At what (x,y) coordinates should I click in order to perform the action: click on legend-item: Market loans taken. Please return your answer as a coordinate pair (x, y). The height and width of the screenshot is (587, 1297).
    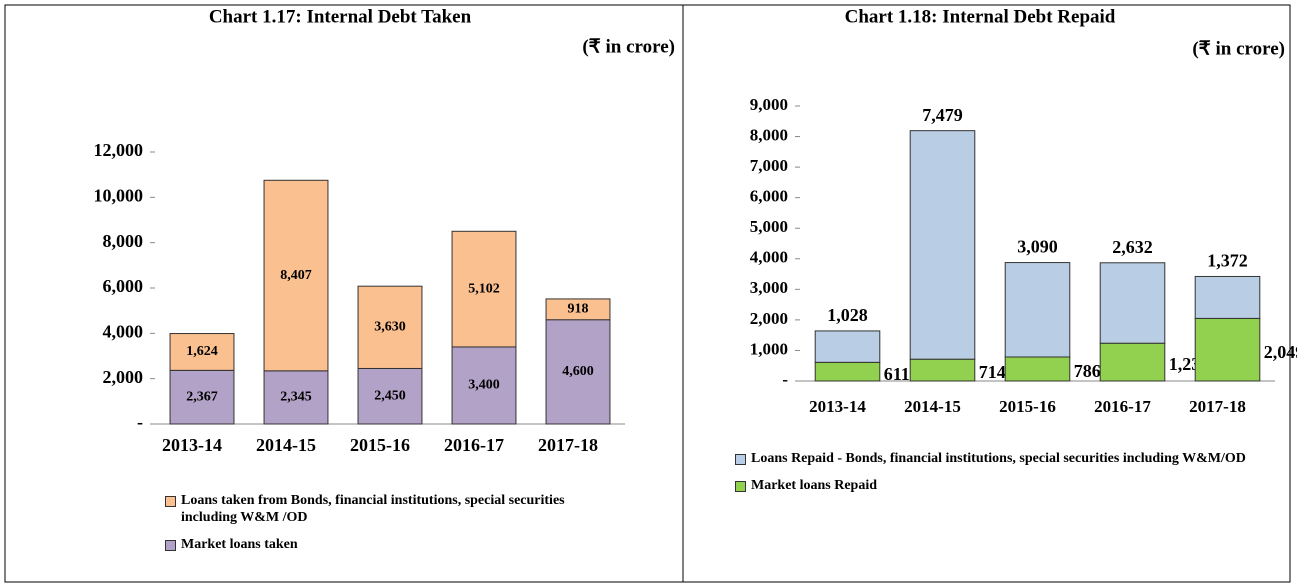
    Looking at the image, I should click on (380, 544).